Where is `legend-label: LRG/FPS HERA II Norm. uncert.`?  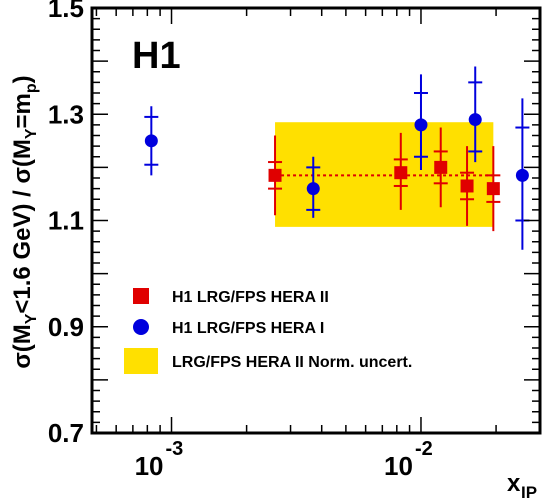
legend-label: LRG/FPS HERA II Norm. uncert. is located at coordinates (292, 362).